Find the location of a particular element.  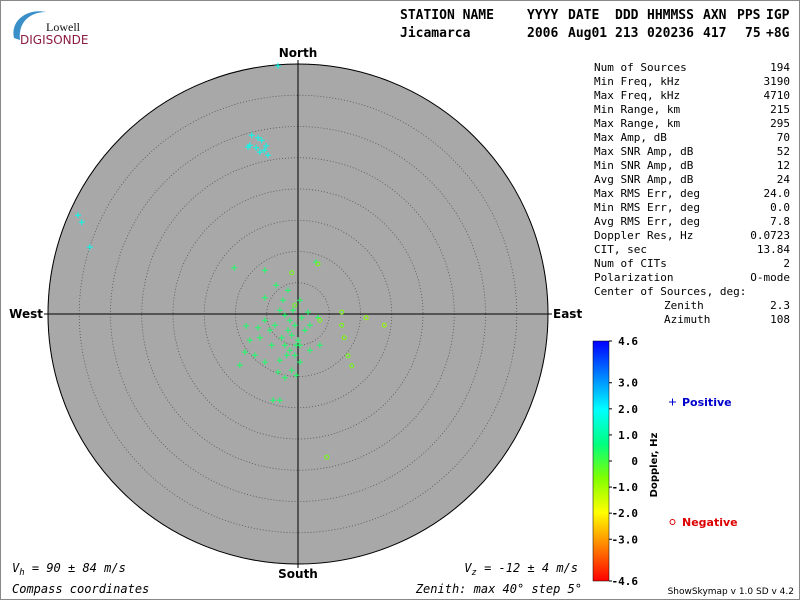

dir-label: North is located at coordinates (298, 53).